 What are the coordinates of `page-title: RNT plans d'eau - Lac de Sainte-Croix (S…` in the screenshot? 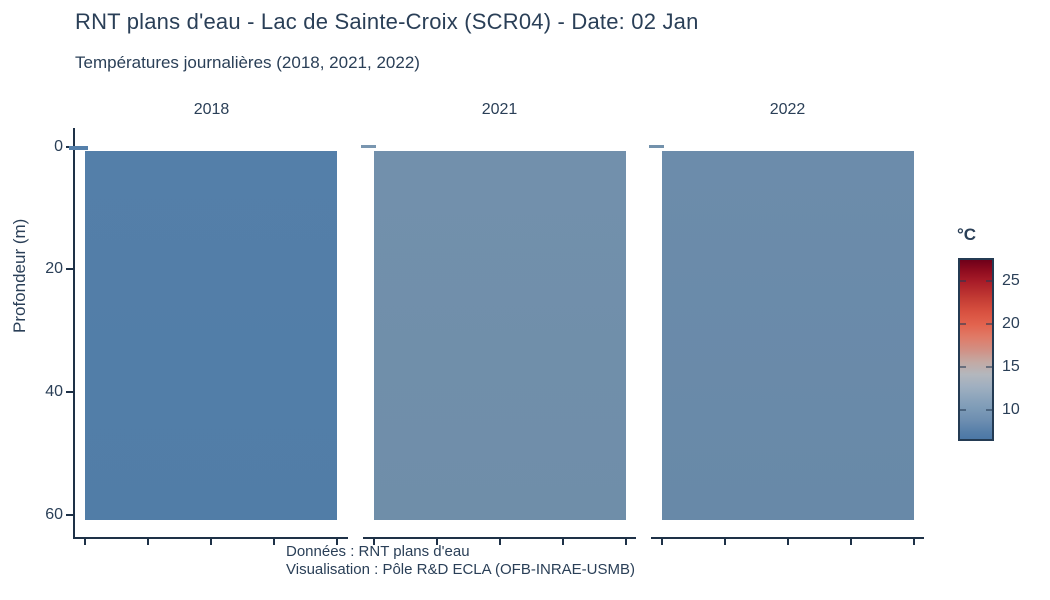 It's located at (387, 21).